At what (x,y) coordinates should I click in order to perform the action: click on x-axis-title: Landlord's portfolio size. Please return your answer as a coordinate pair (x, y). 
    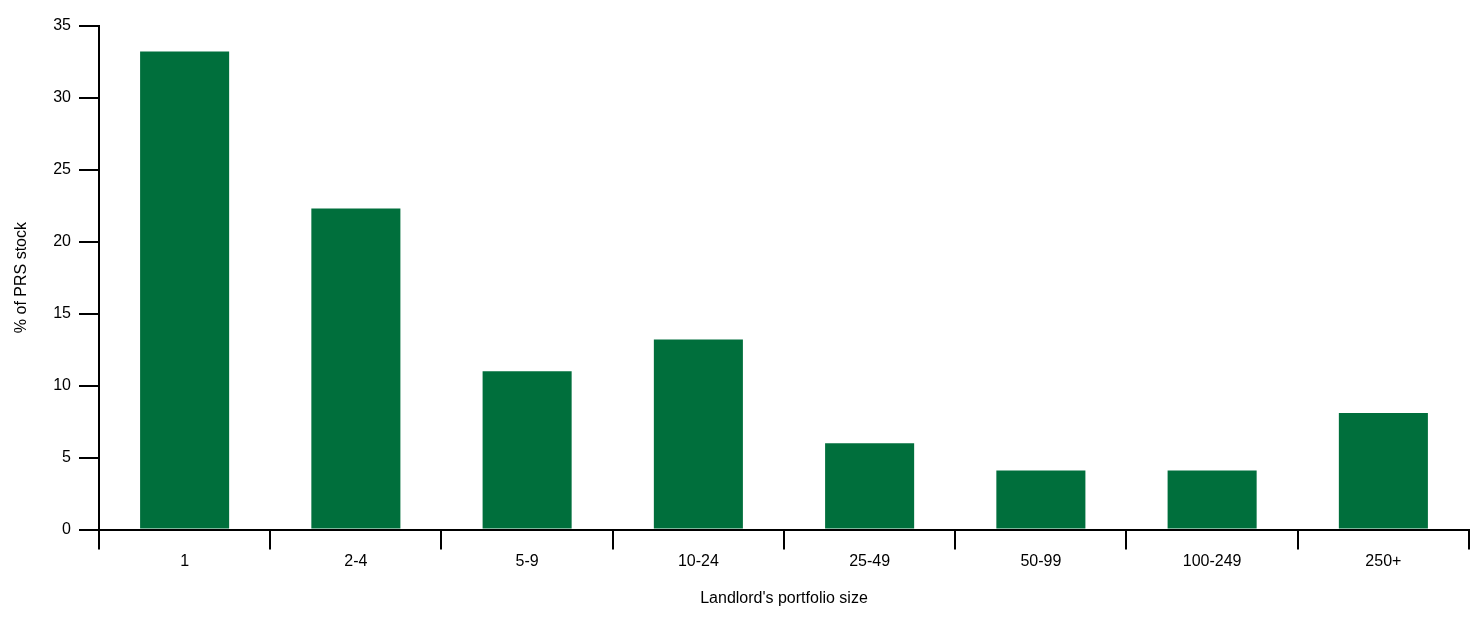
    Looking at the image, I should click on (784, 597).